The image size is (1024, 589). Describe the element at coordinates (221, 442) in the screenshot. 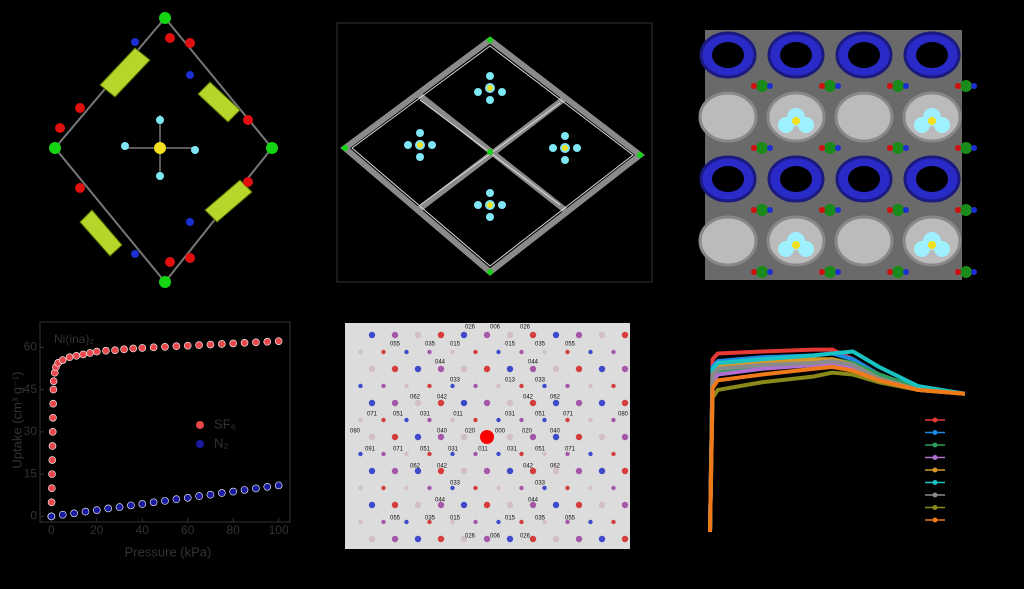

I see `legend-label: N₂` at that location.